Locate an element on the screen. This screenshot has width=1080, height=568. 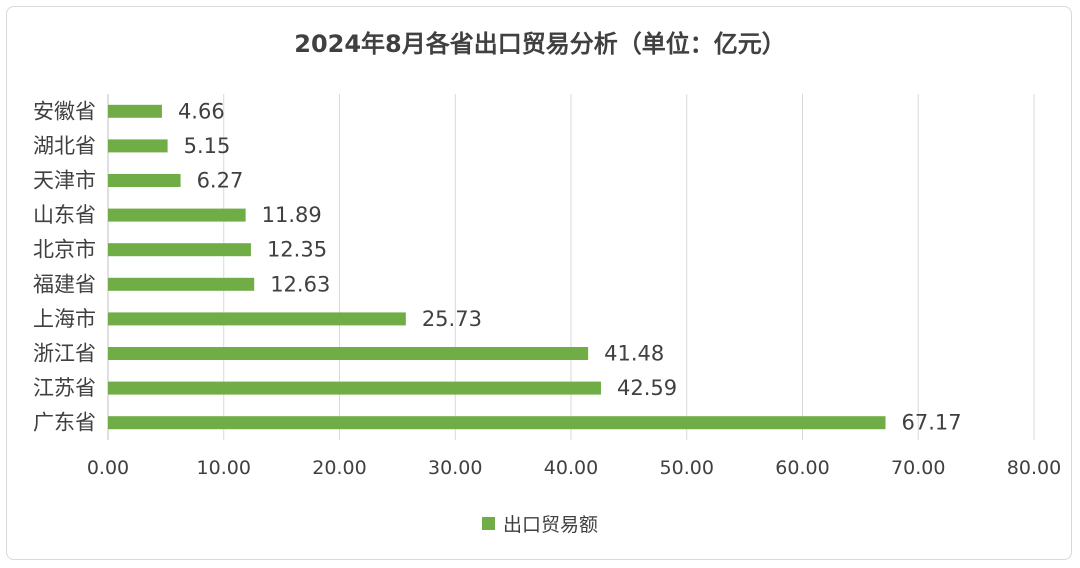
data-label: 12.35 is located at coordinates (297, 250).